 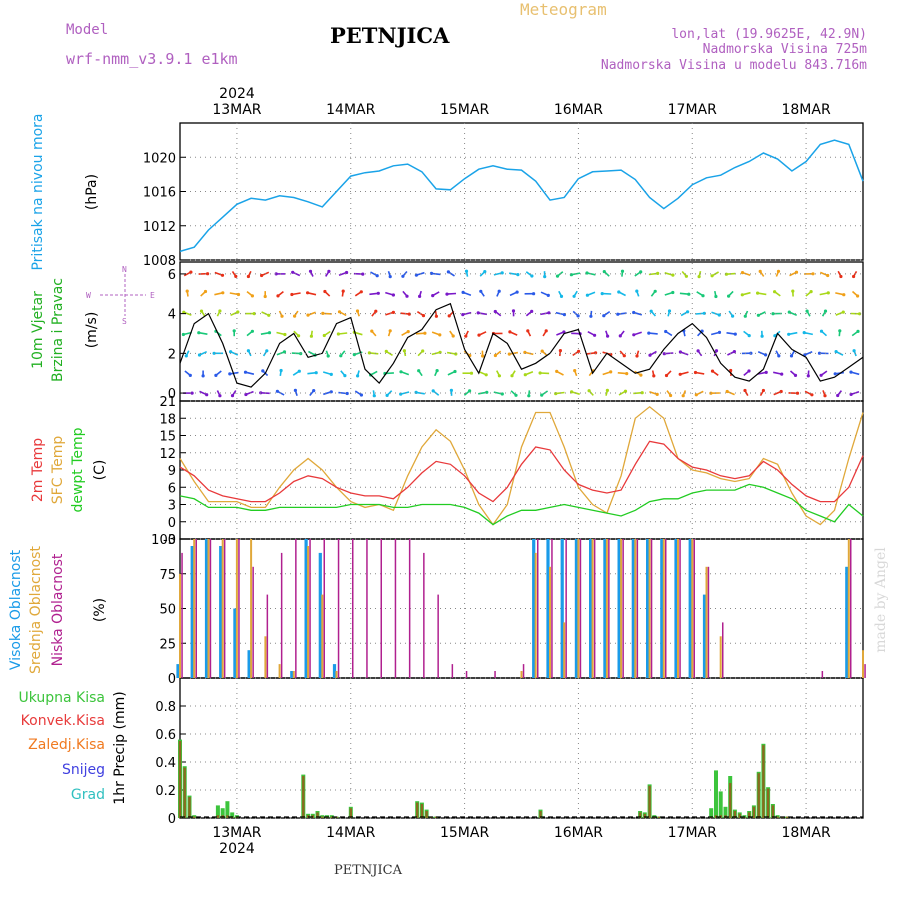 I want to click on y-tick-label: 0.6, so click(x=165, y=735).